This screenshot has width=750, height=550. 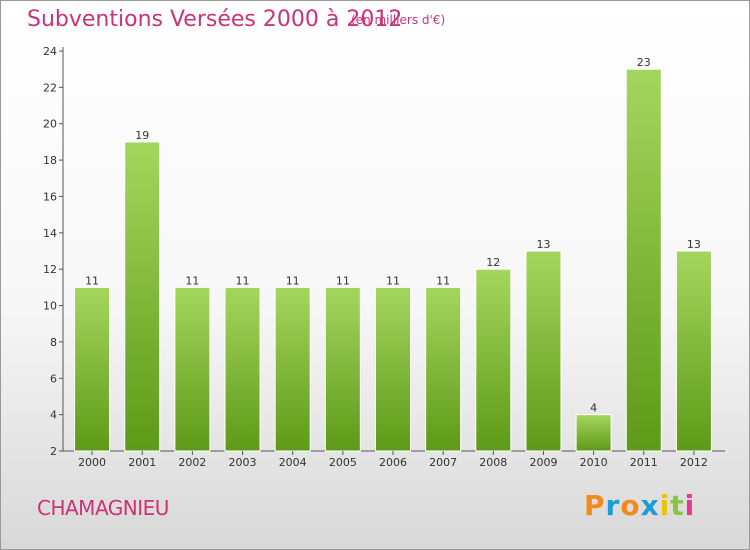 I want to click on x-tick-label: 2007, so click(x=443, y=462).